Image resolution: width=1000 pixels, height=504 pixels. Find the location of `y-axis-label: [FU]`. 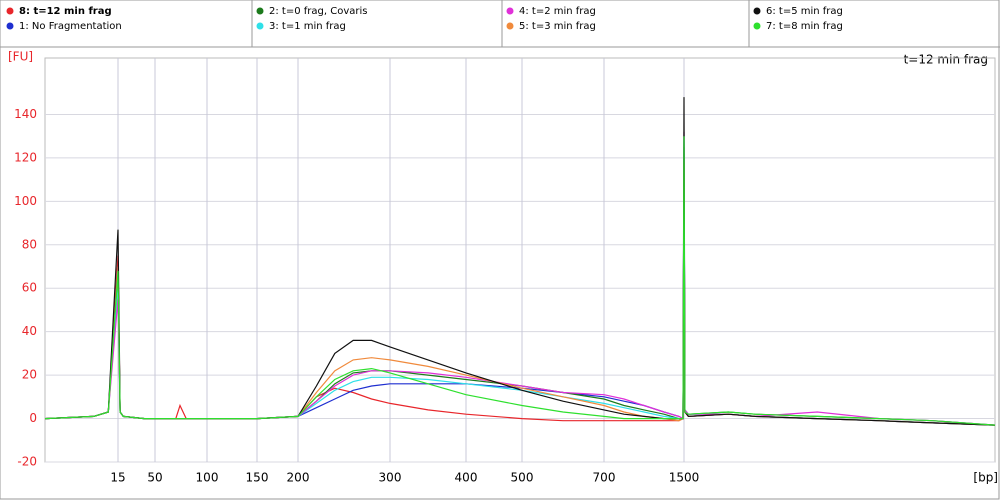

y-axis-label: [FU] is located at coordinates (20, 57).